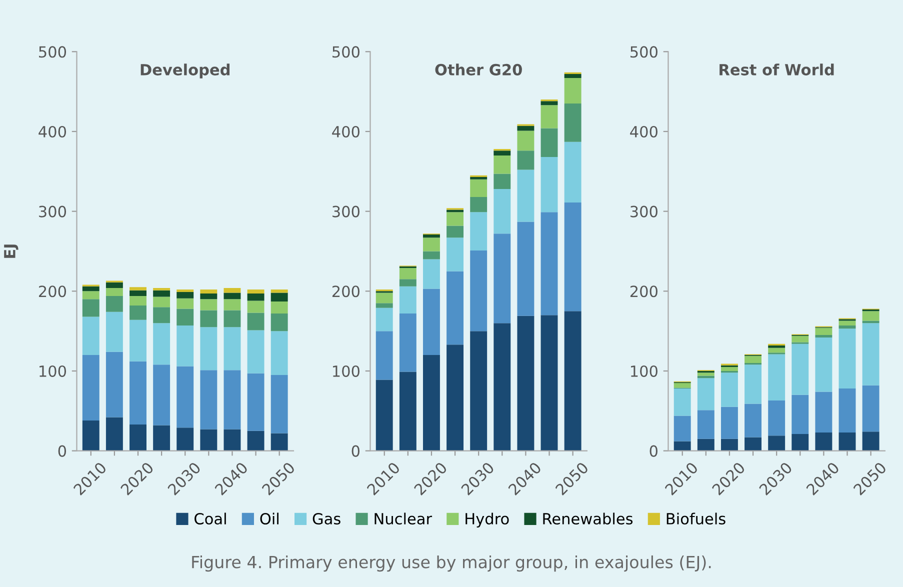 The width and height of the screenshot is (903, 587). What do you see at coordinates (403, 518) in the screenshot?
I see `legend-label: Nuclear` at bounding box center [403, 518].